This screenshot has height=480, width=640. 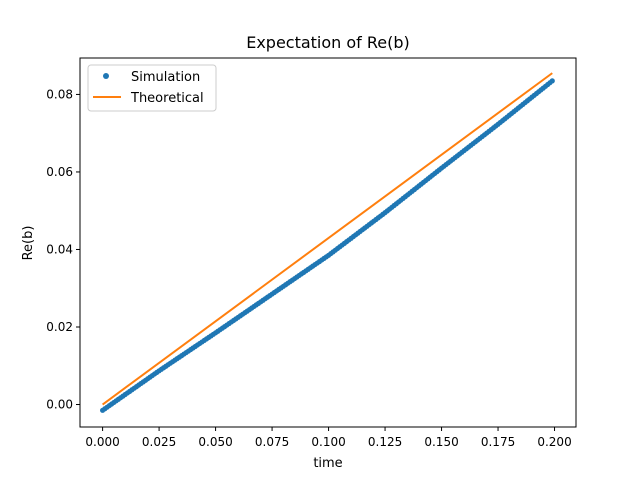 I want to click on x-tick-label: 0.200, so click(x=554, y=442).